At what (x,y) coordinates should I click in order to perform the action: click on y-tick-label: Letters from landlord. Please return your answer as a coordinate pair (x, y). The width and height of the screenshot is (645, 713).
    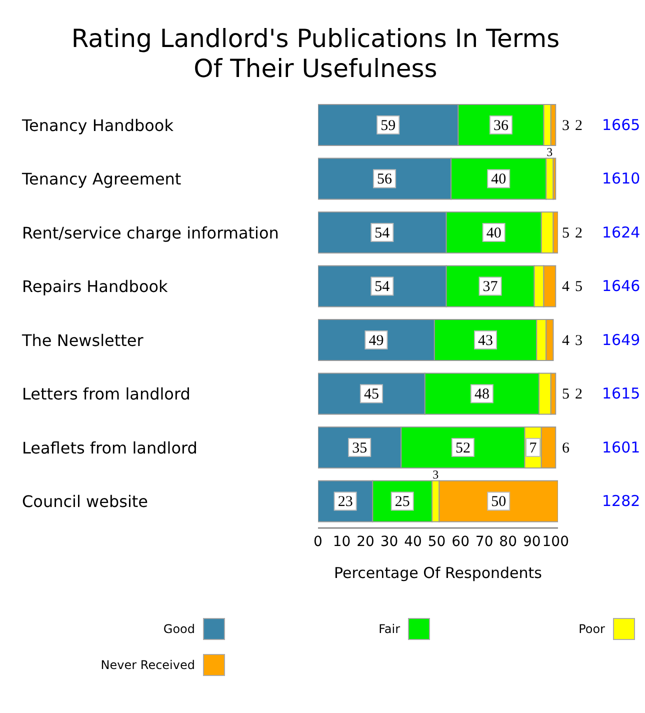
    Looking at the image, I should click on (106, 394).